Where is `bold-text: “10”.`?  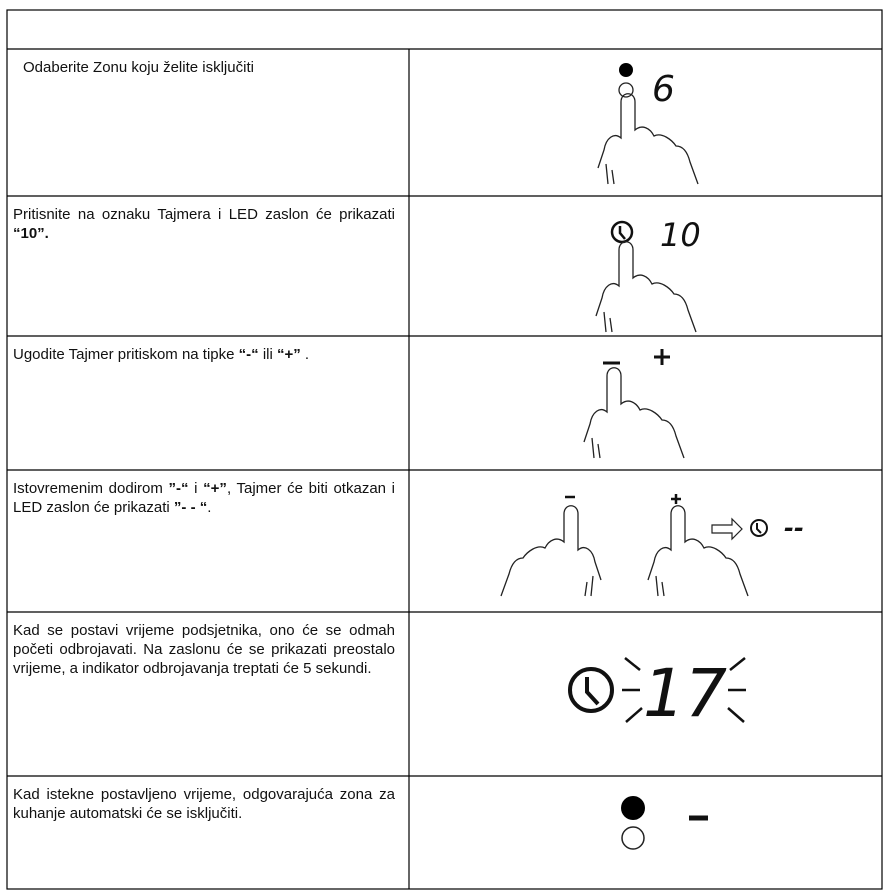
bold-text: “10”. is located at coordinates (31, 233).